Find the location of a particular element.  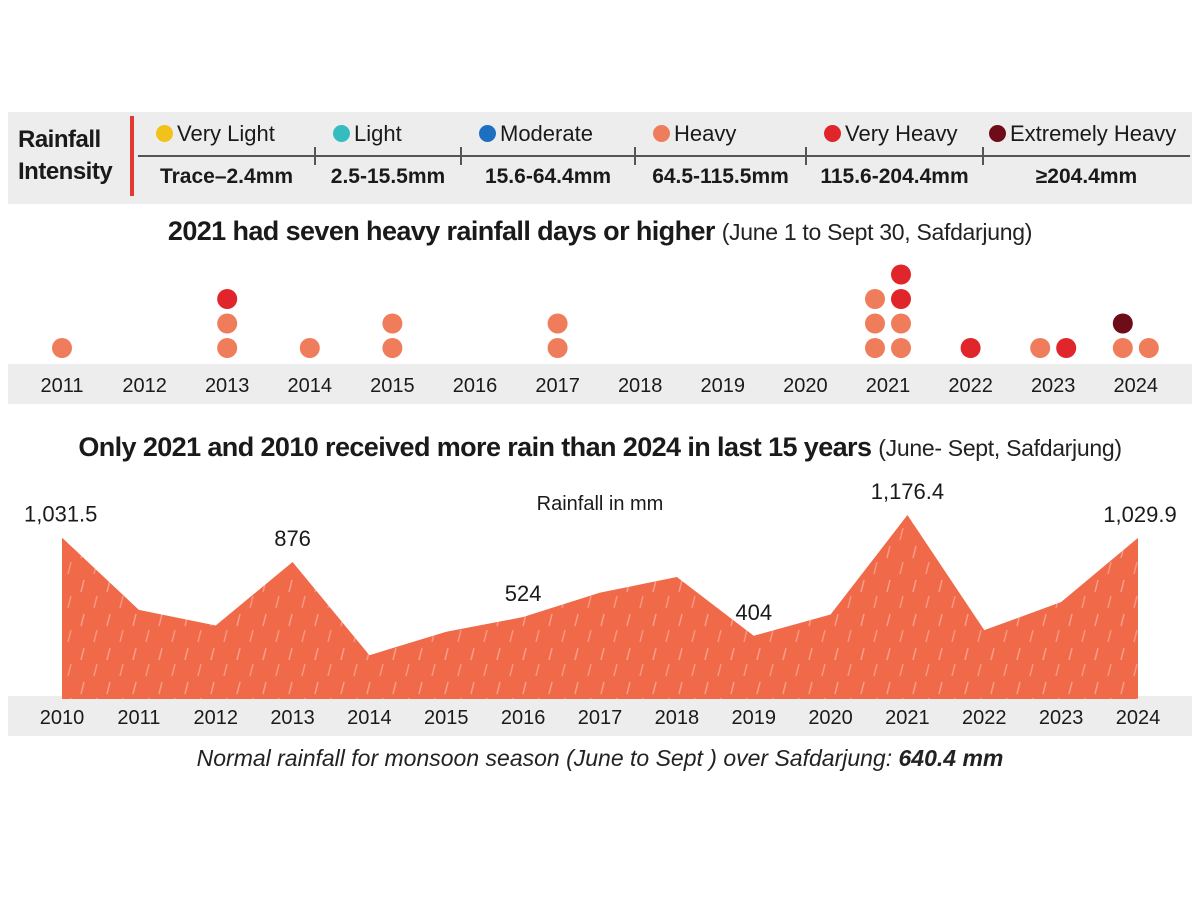

dot-chart-year-label: 2013 is located at coordinates (227, 386).